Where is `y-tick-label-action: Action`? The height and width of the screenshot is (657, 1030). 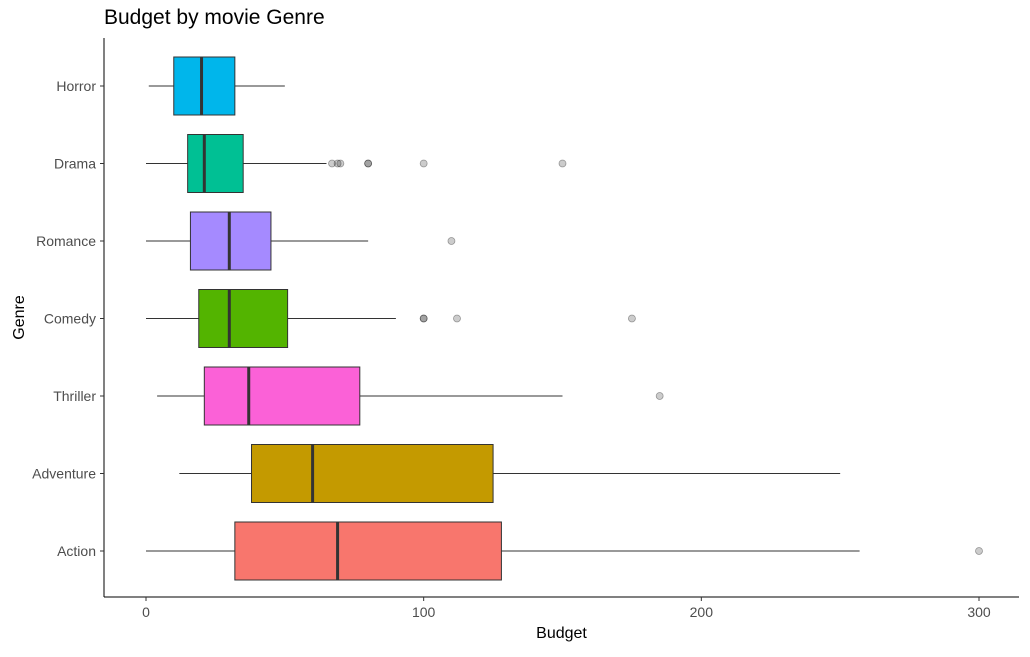 y-tick-label-action: Action is located at coordinates (76, 551).